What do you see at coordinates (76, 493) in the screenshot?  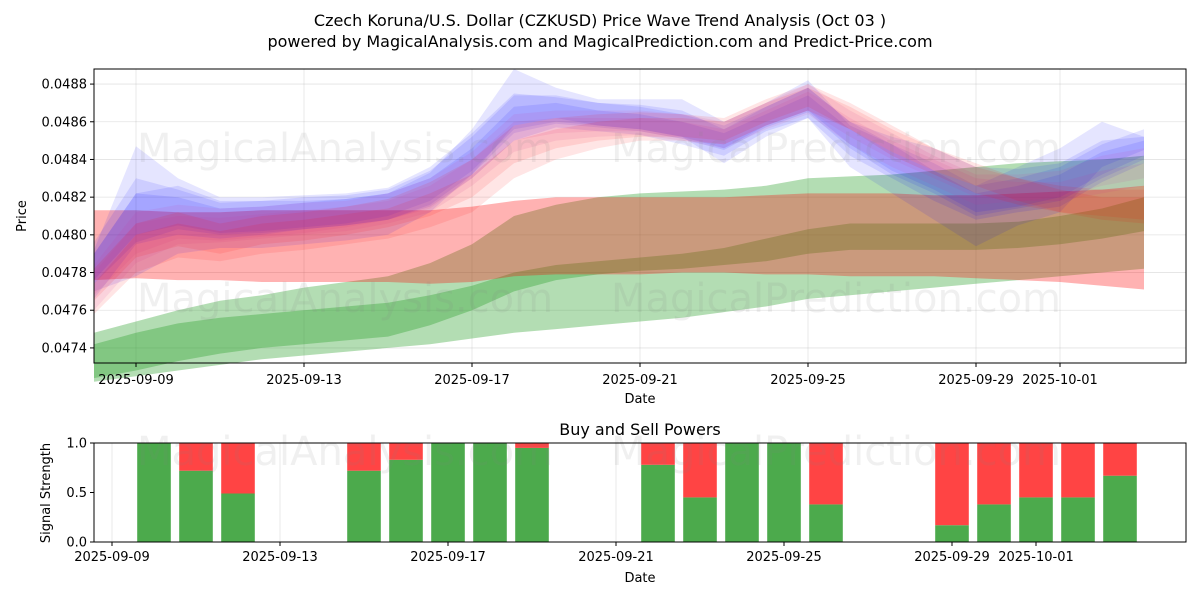 I see `power-y-tick-label: 0.5` at bounding box center [76, 493].